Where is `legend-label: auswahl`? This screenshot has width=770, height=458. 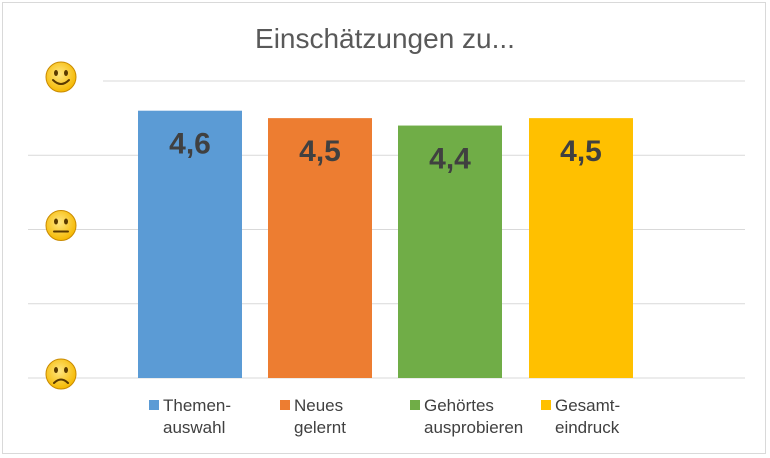 legend-label: auswahl is located at coordinates (194, 427).